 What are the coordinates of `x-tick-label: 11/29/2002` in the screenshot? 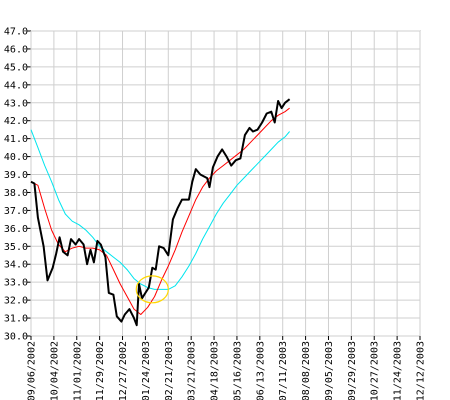 It's located at (100, 370).